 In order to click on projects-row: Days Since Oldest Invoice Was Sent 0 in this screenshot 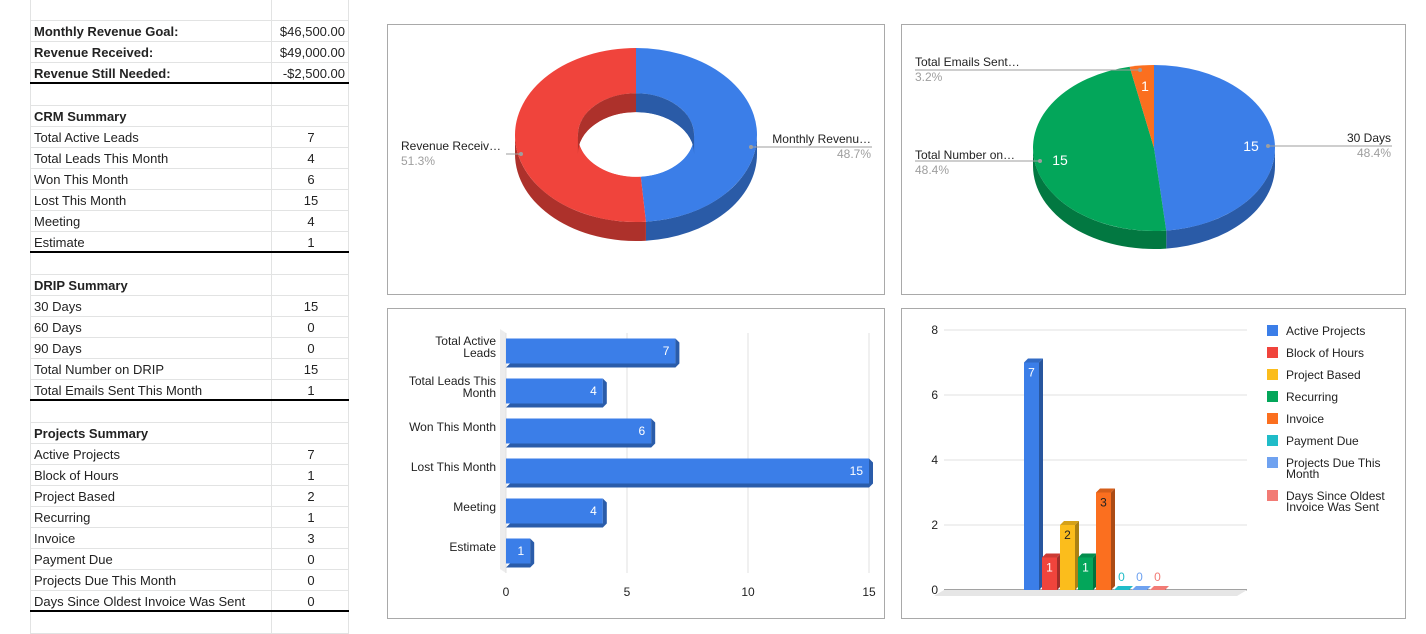, I will do `click(189, 601)`.